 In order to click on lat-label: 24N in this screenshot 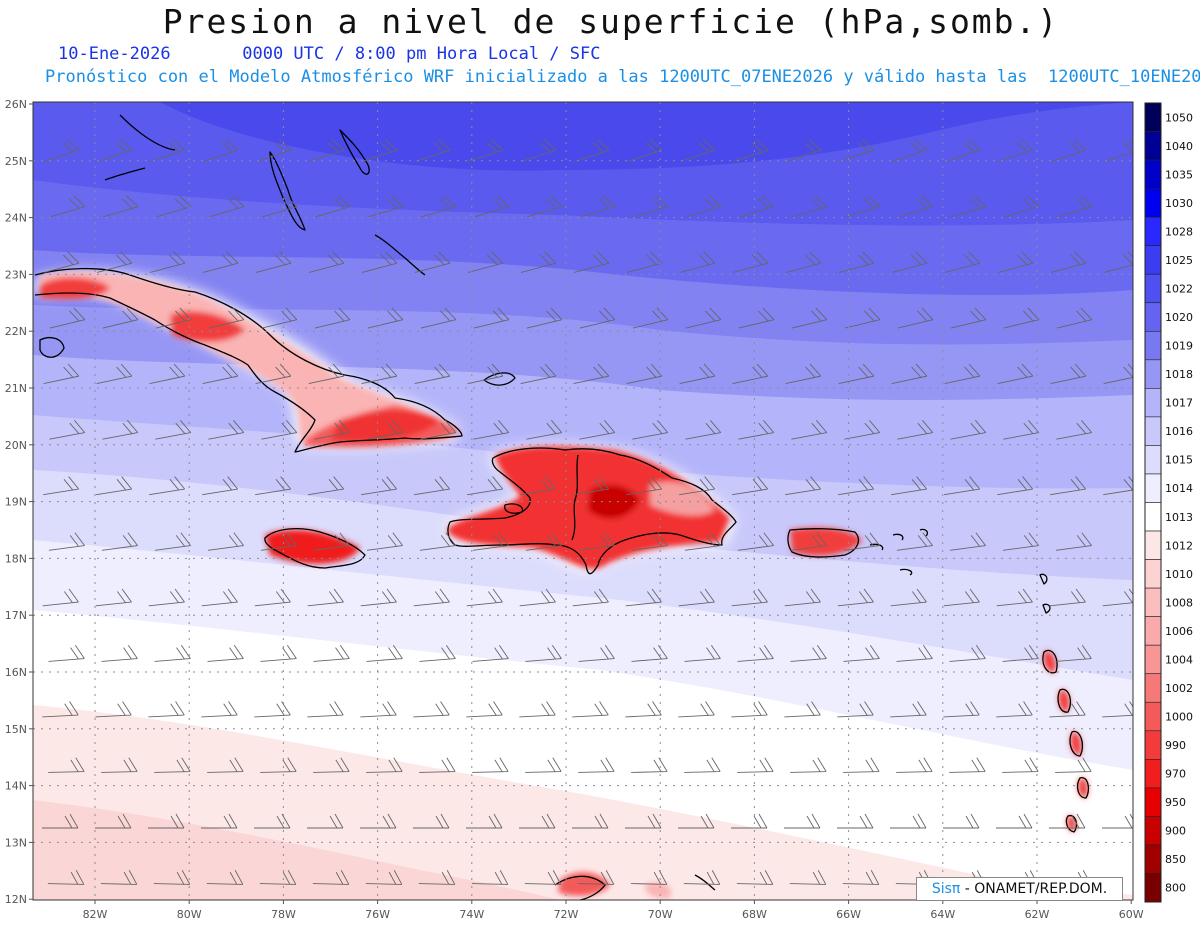, I will do `click(16, 218)`.